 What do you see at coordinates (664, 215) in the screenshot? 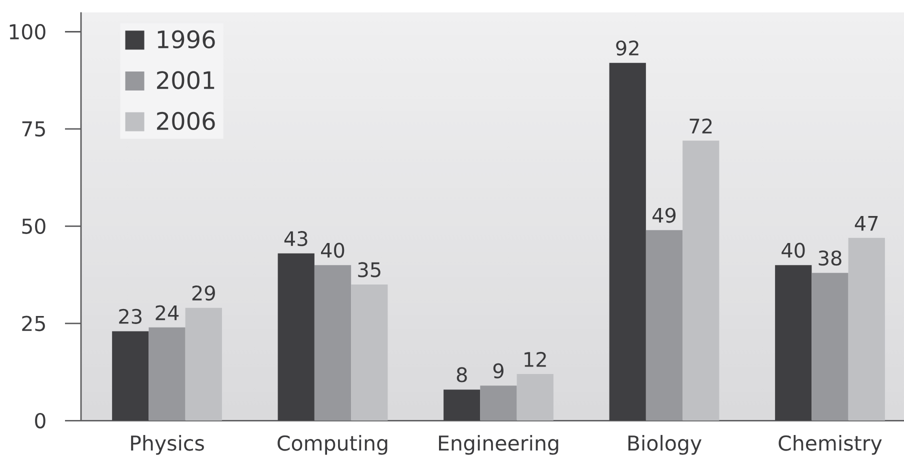
I see `data-label: 49` at bounding box center [664, 215].